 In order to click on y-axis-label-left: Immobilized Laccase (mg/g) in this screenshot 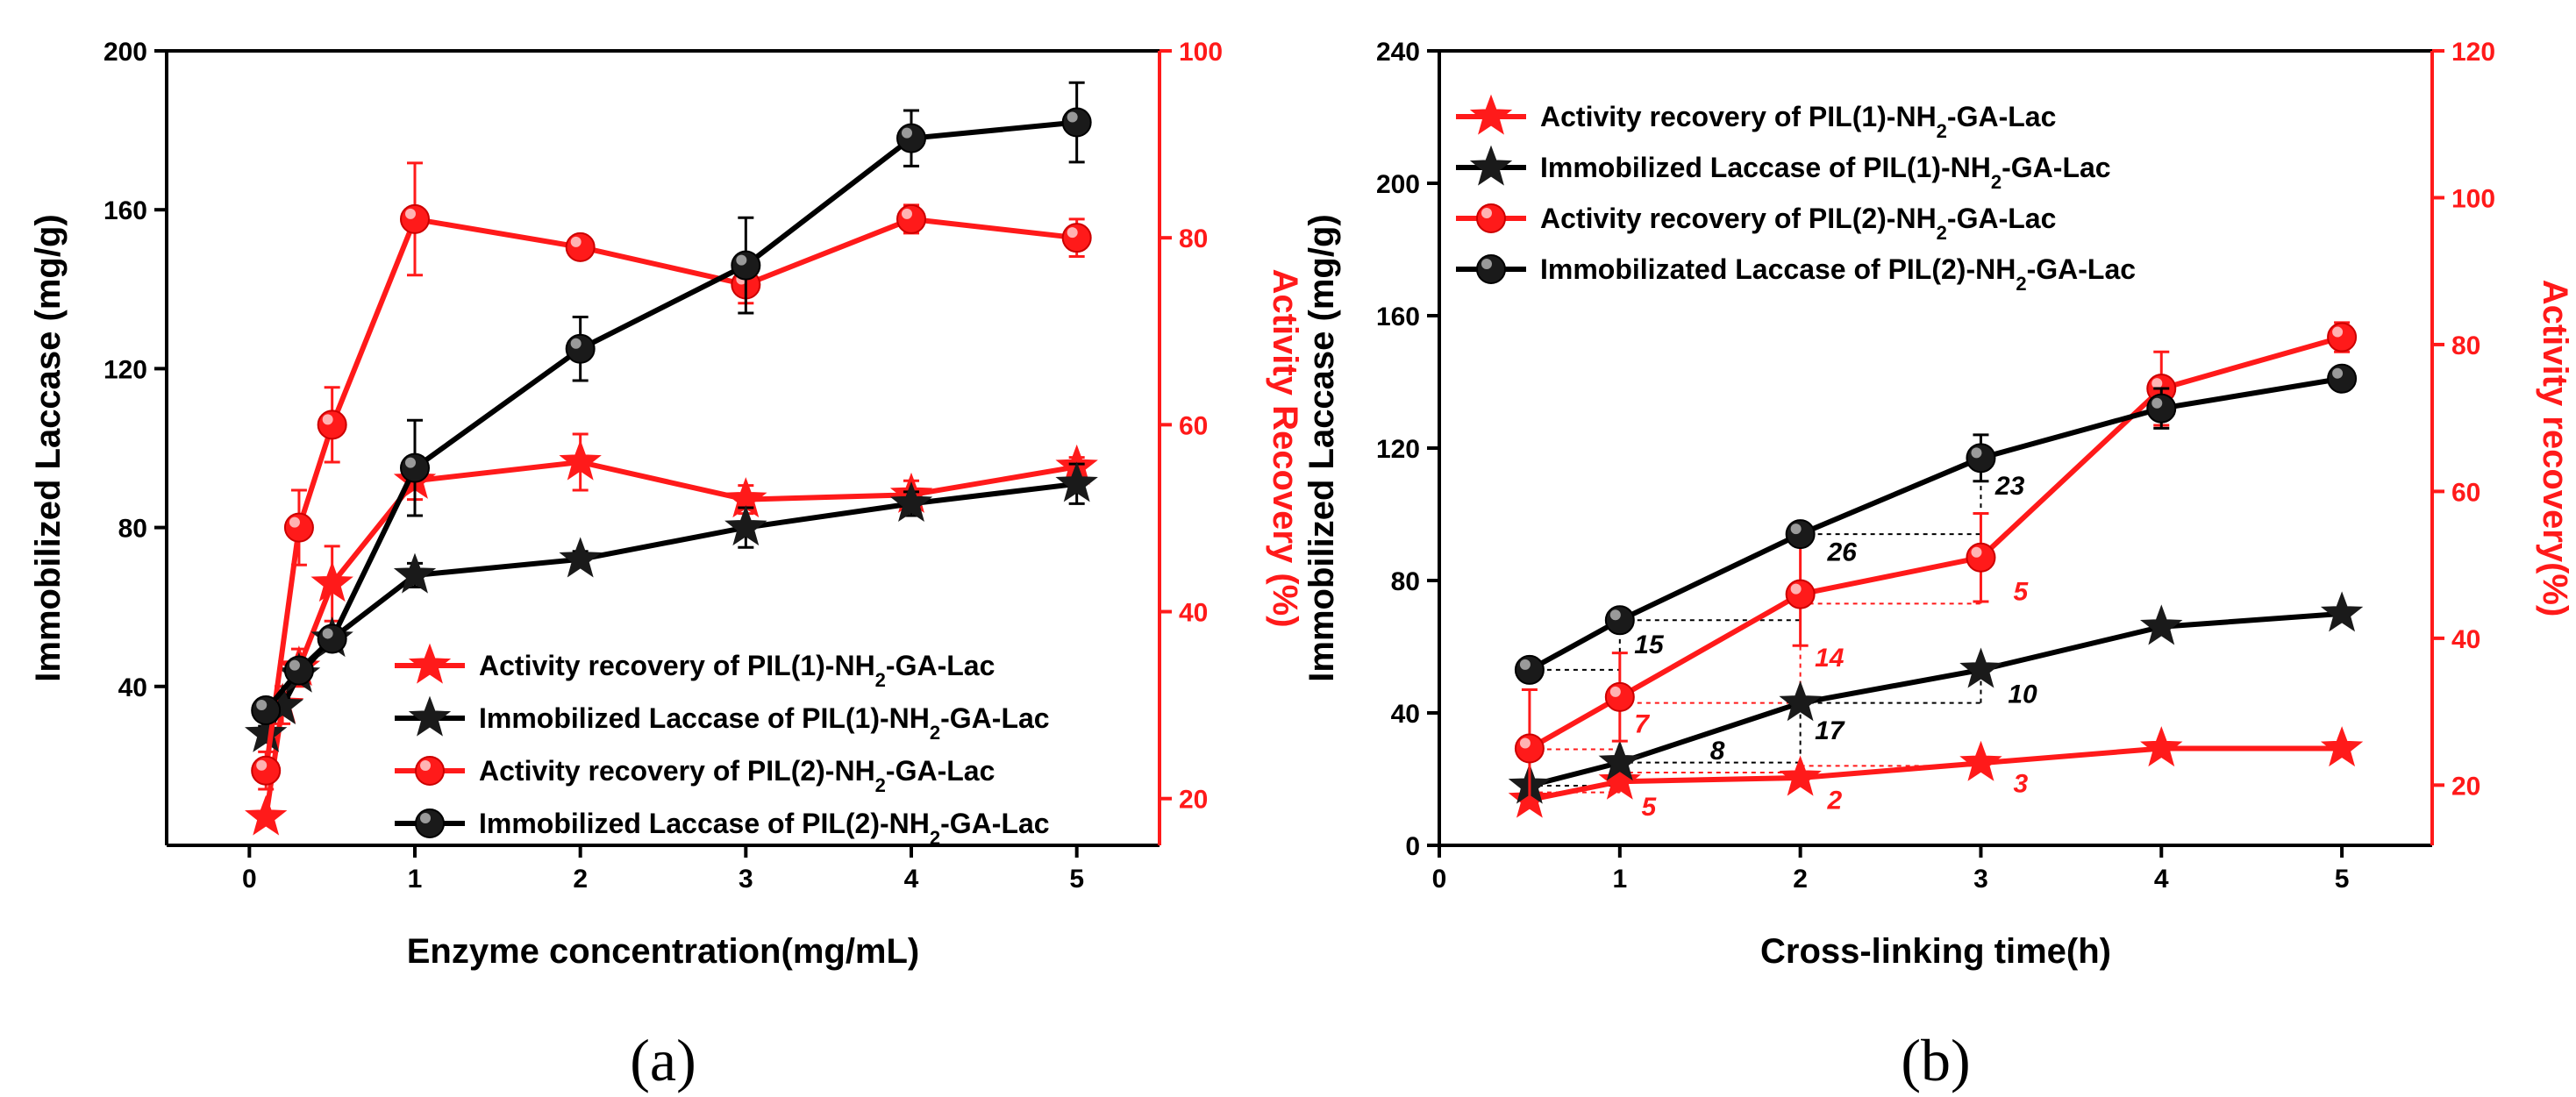, I will do `click(1322, 448)`.